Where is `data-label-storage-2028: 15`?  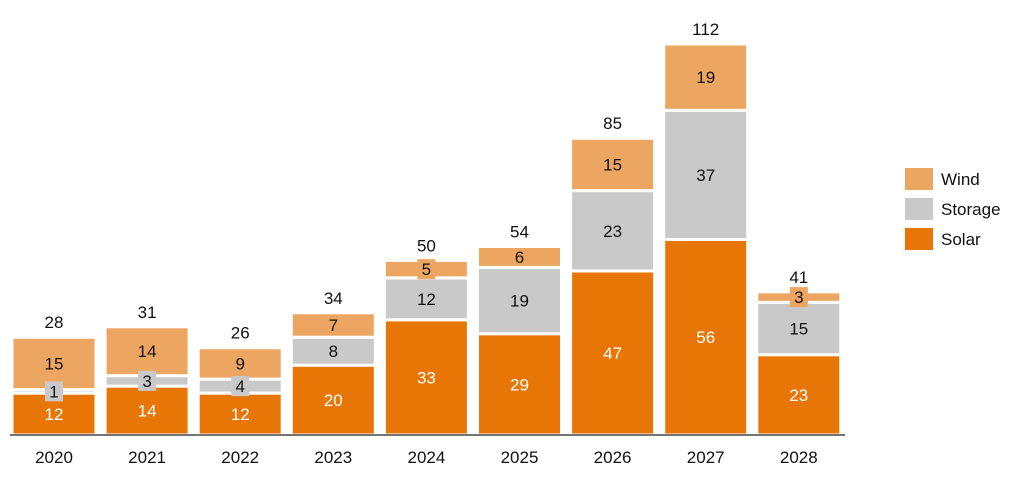 data-label-storage-2028: 15 is located at coordinates (798, 329).